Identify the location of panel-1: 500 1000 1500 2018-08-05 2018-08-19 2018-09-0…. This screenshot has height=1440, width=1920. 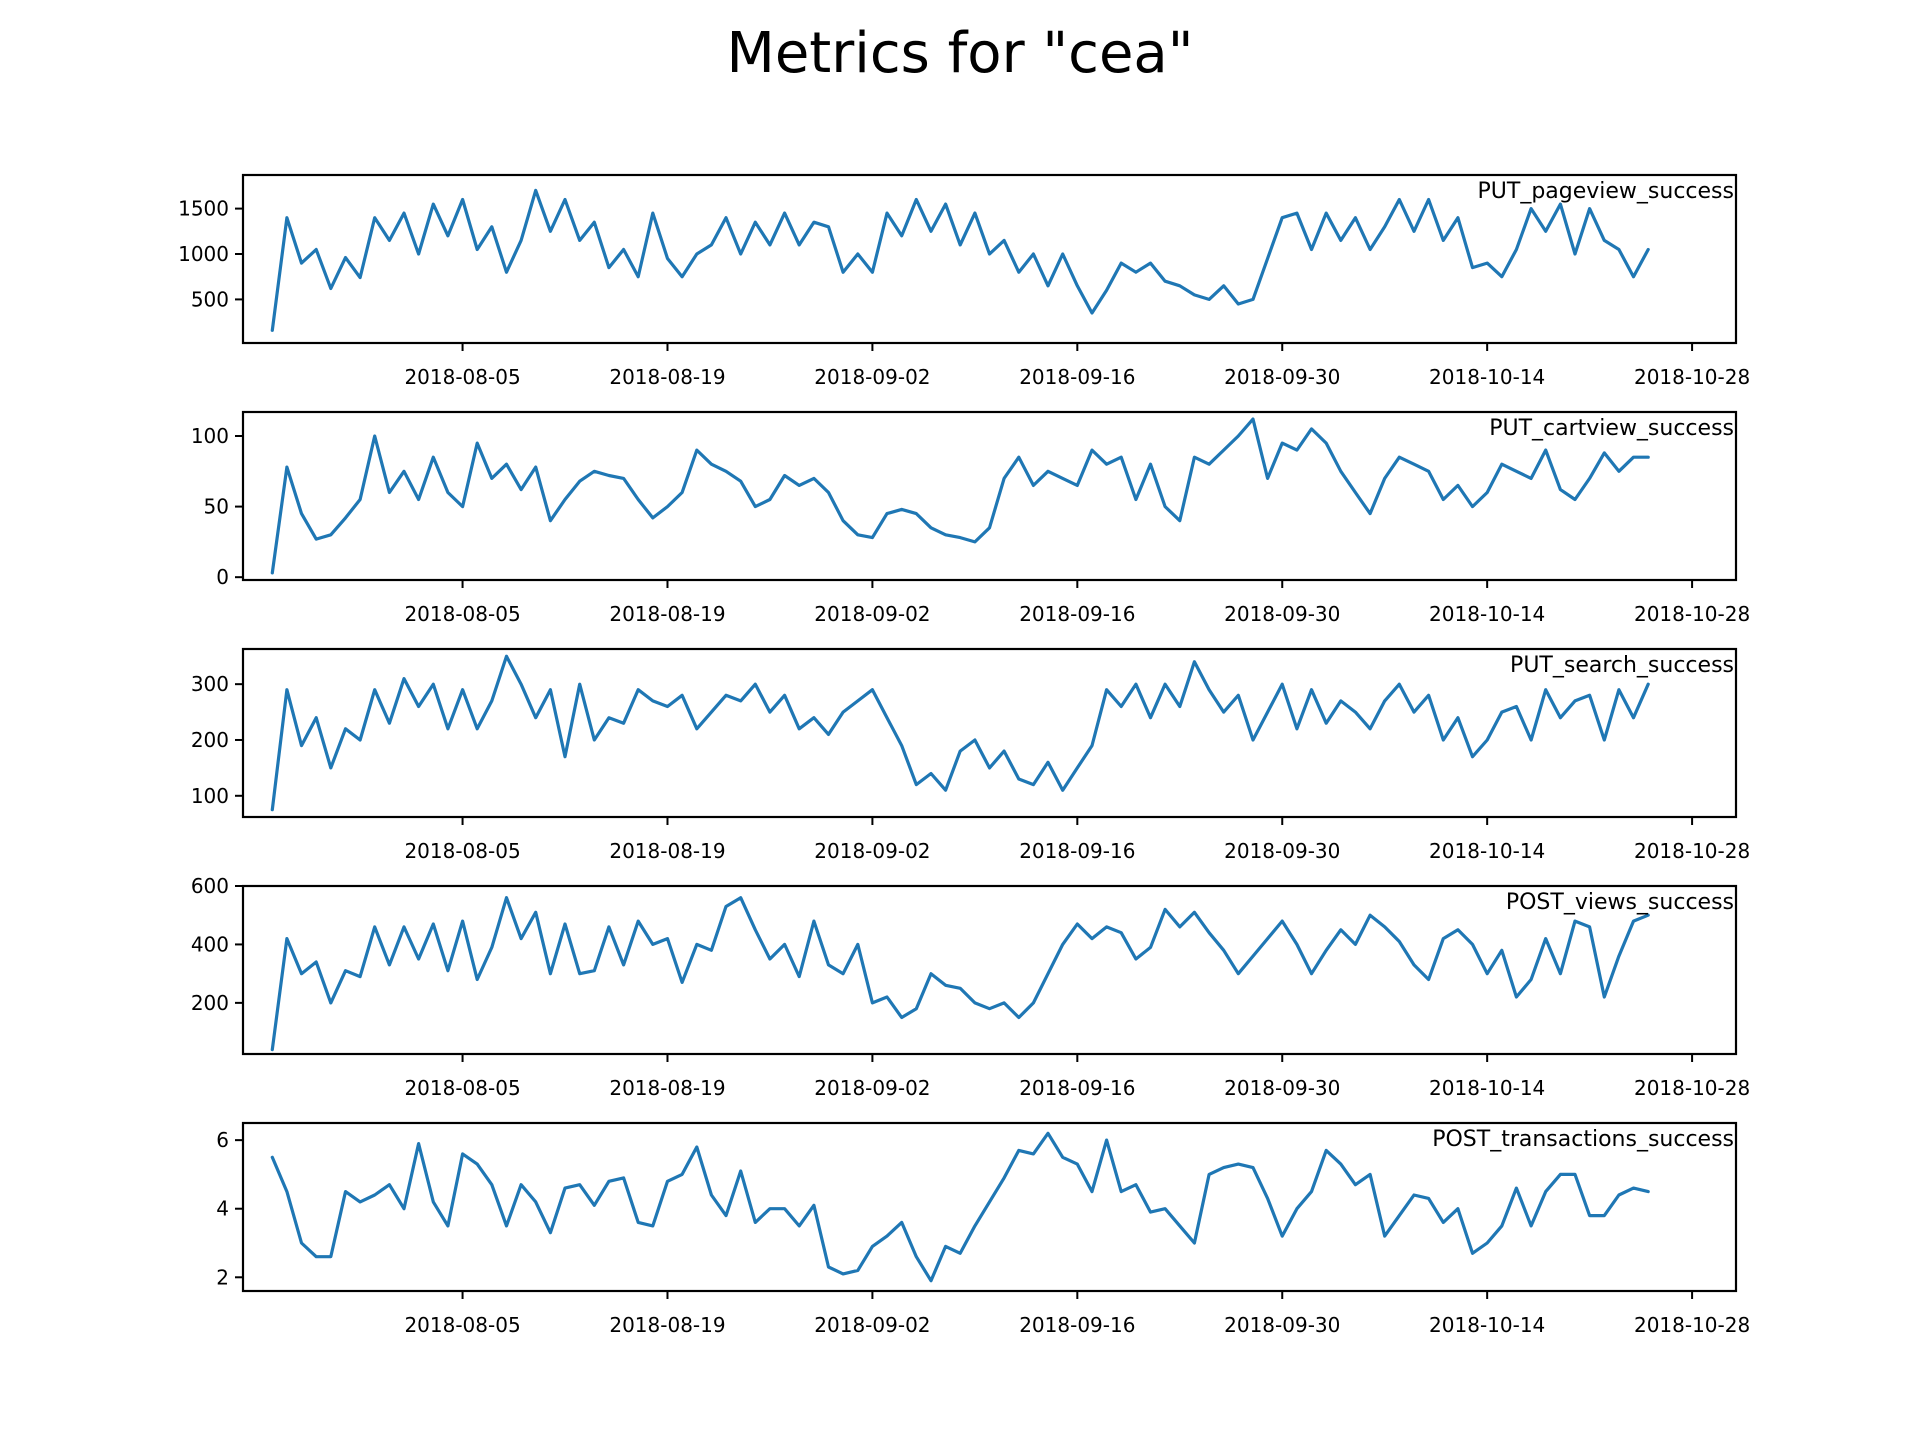
(964, 281).